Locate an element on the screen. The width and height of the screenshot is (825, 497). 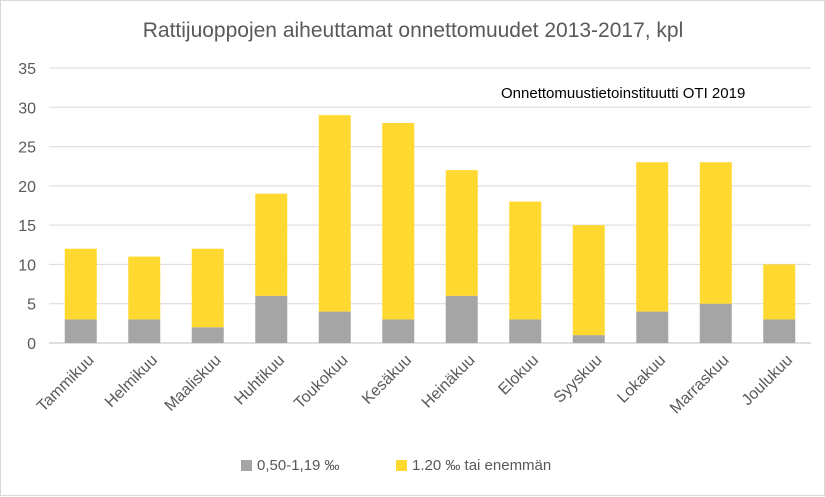
y-tick-label: 20 is located at coordinates (27, 187).